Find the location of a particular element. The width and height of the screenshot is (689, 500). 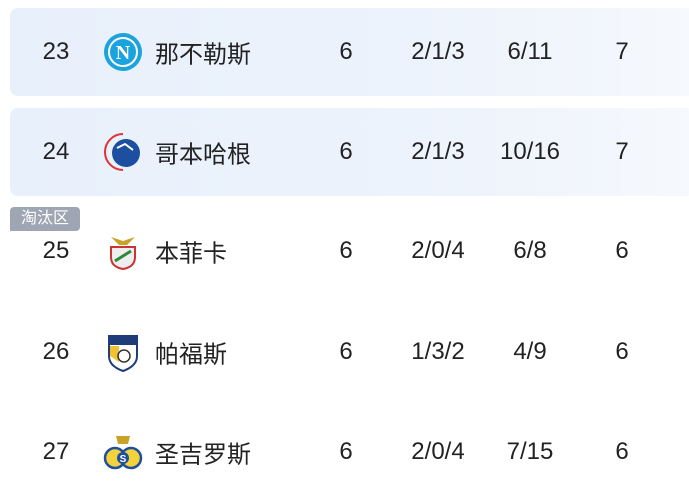

rank: 23 is located at coordinates (56, 51).